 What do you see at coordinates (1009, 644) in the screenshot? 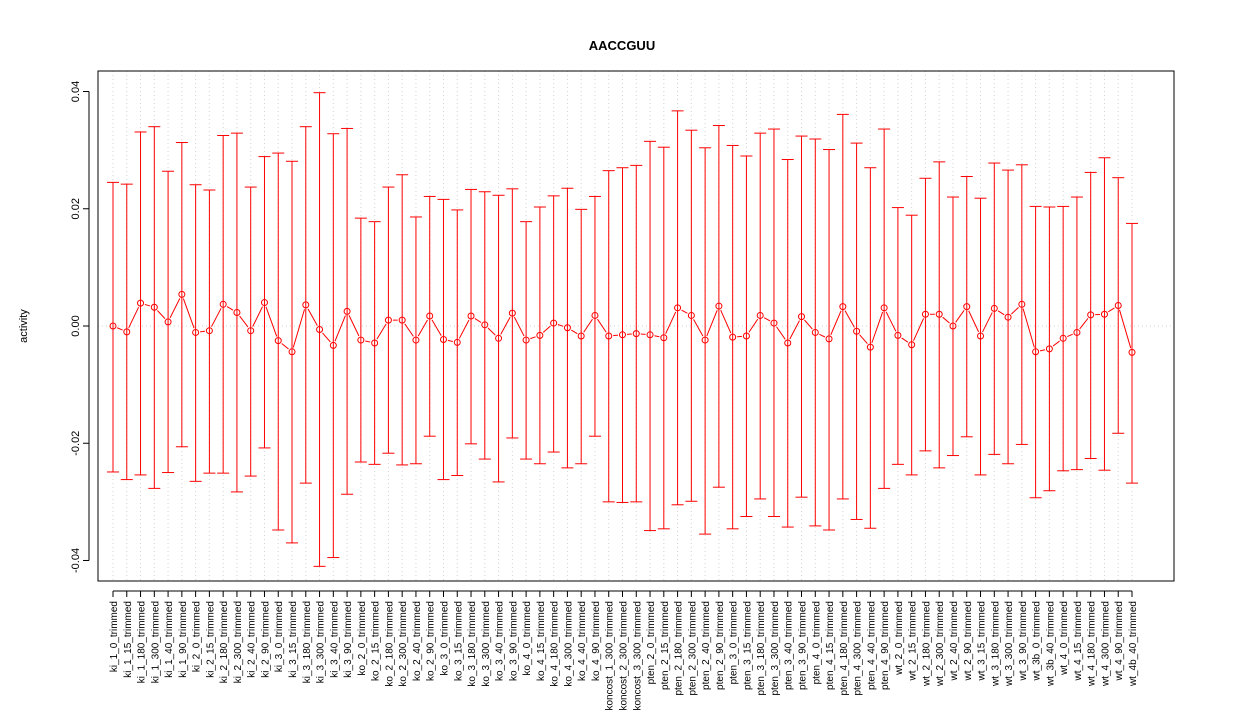
I see `x-tick-label: wt_3_300_trimmed` at bounding box center [1009, 644].